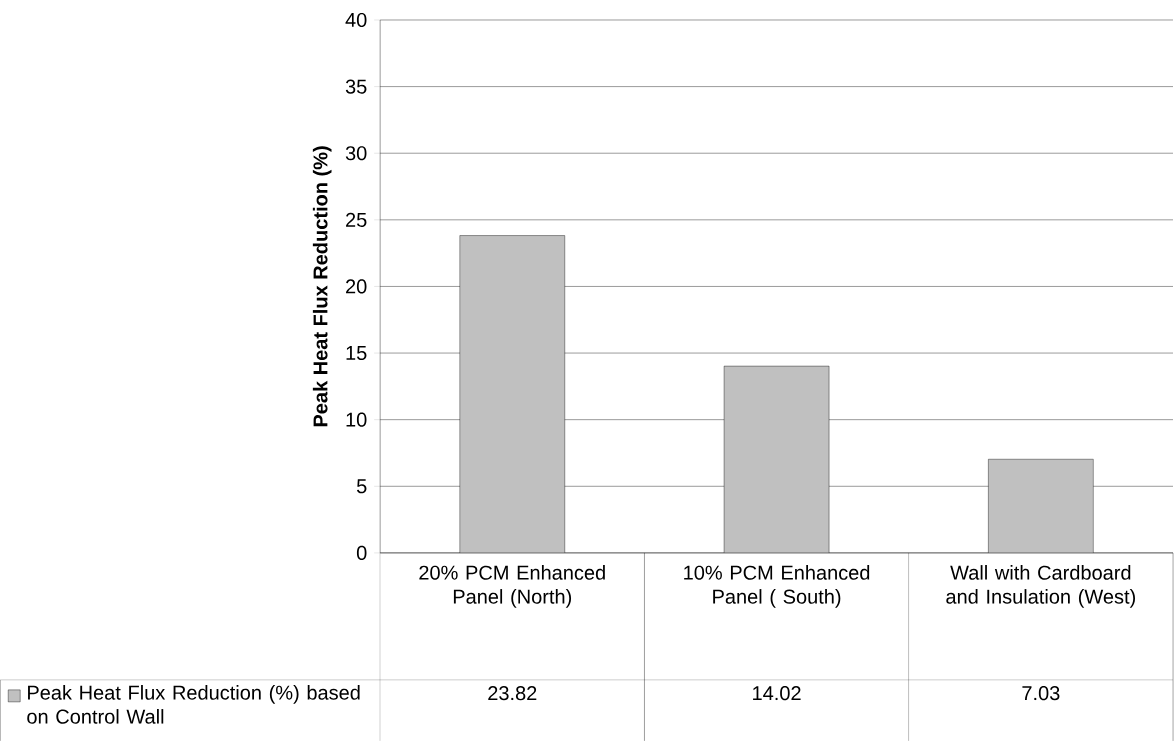  What do you see at coordinates (512, 693) in the screenshot?
I see `data-label: 23.82` at bounding box center [512, 693].